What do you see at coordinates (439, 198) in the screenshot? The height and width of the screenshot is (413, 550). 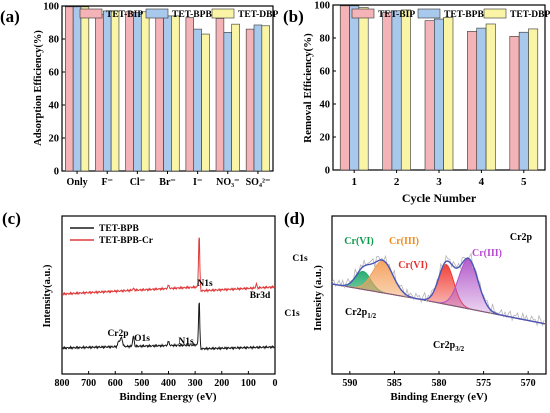 I see `panel-b-xlabel: Cycle Number` at bounding box center [439, 198].